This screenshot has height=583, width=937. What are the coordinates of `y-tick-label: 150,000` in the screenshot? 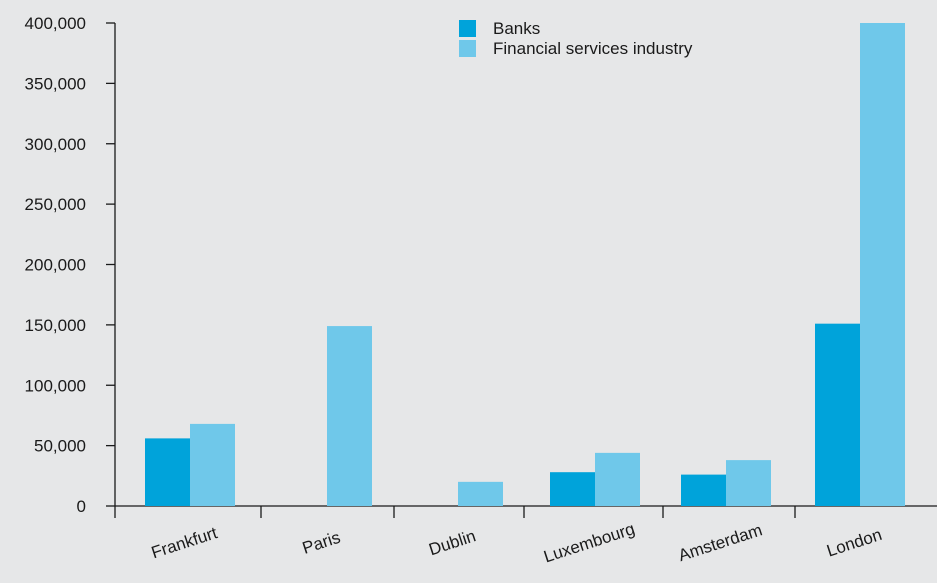 It's located at (55, 325).